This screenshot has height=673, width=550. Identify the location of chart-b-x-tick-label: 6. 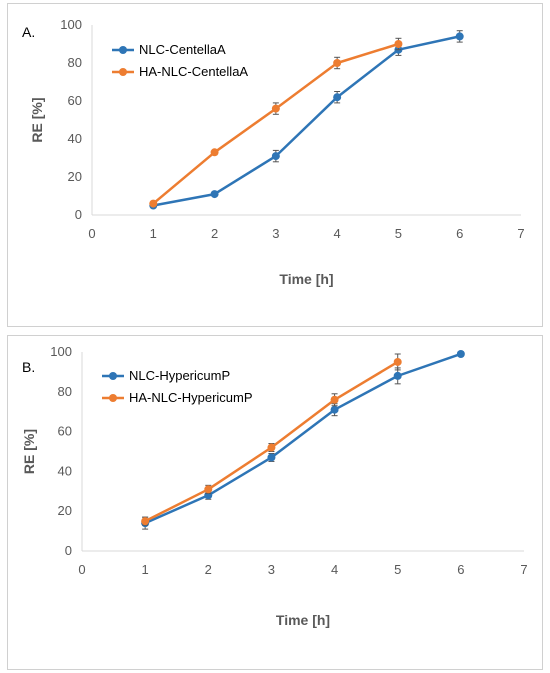
(460, 569).